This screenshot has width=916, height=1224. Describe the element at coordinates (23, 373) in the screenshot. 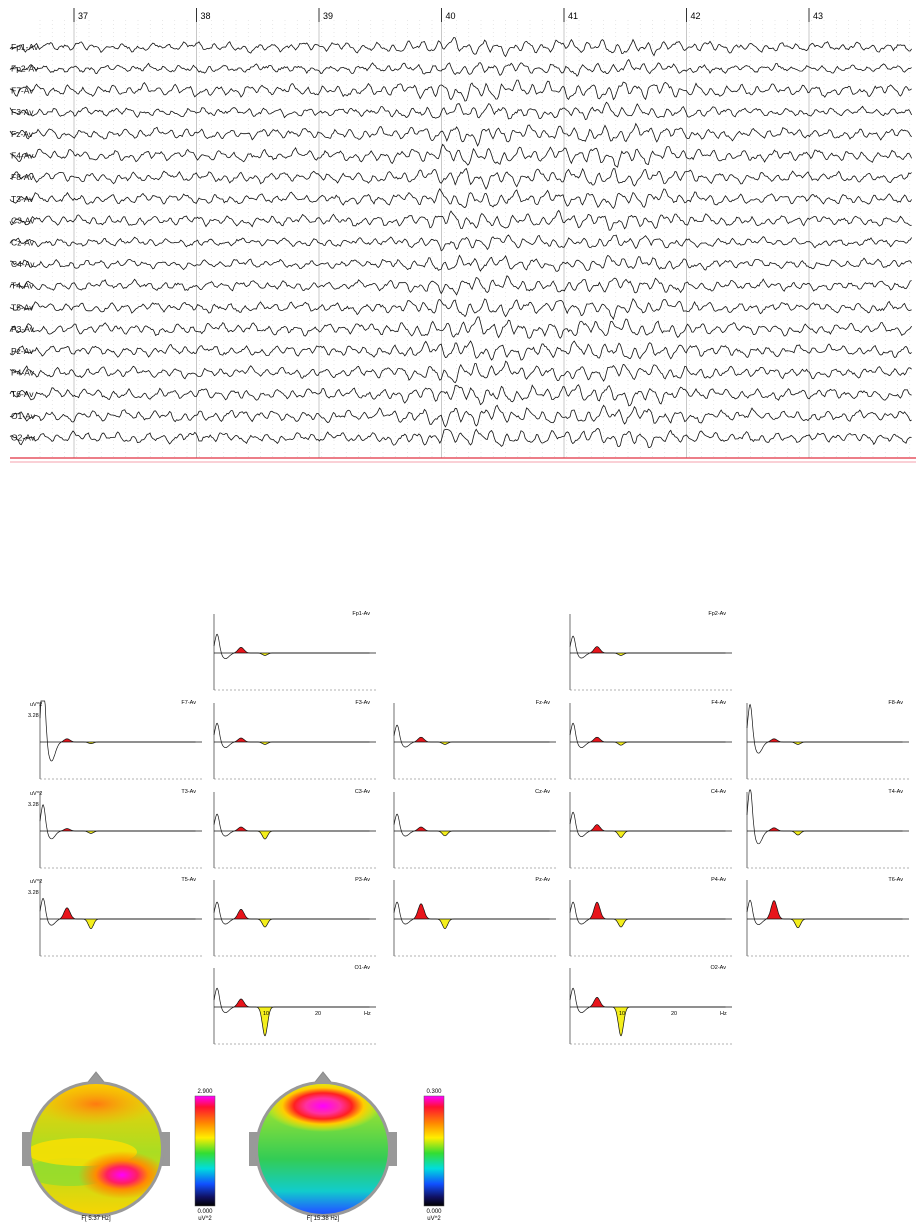

I see `channel-label: P4-Av` at that location.